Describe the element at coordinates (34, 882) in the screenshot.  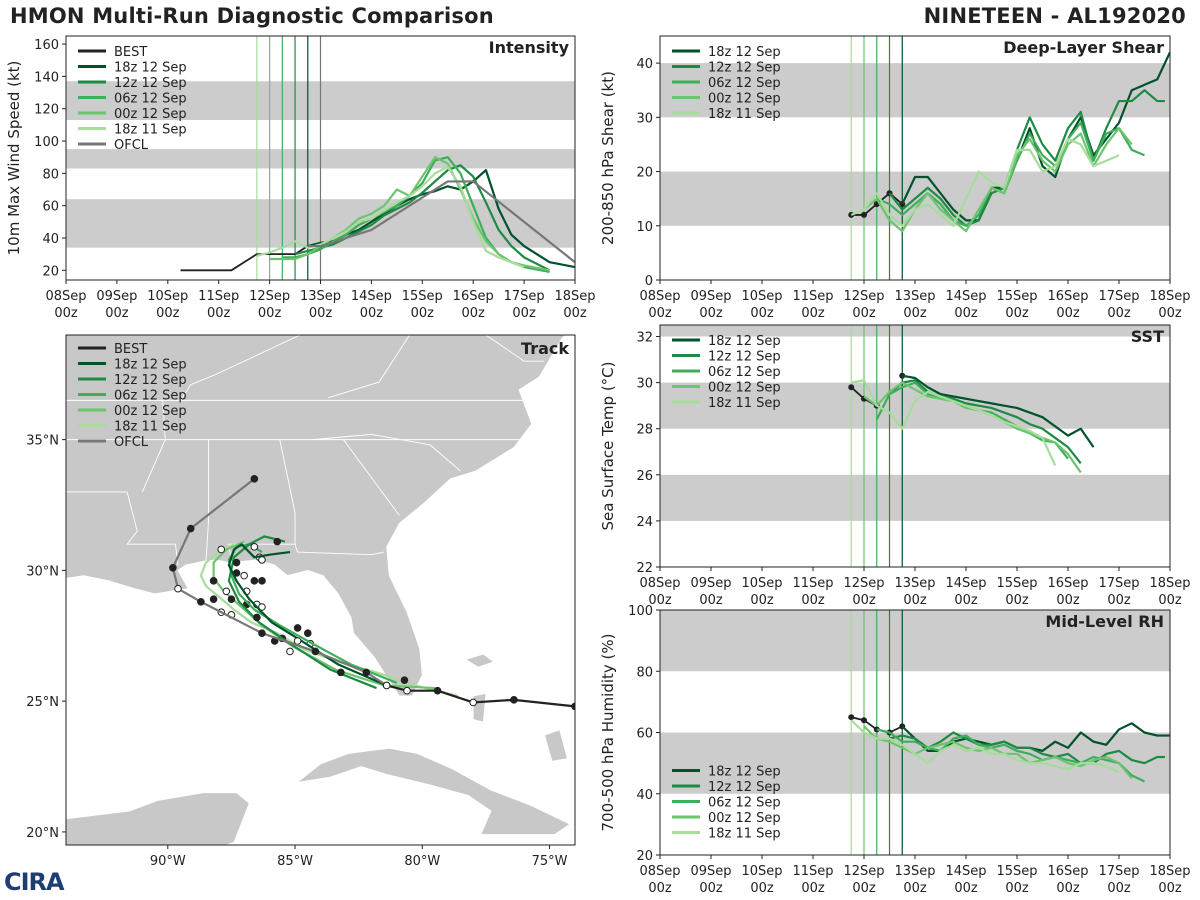
I see `cira-logo-text: CIRA` at that location.